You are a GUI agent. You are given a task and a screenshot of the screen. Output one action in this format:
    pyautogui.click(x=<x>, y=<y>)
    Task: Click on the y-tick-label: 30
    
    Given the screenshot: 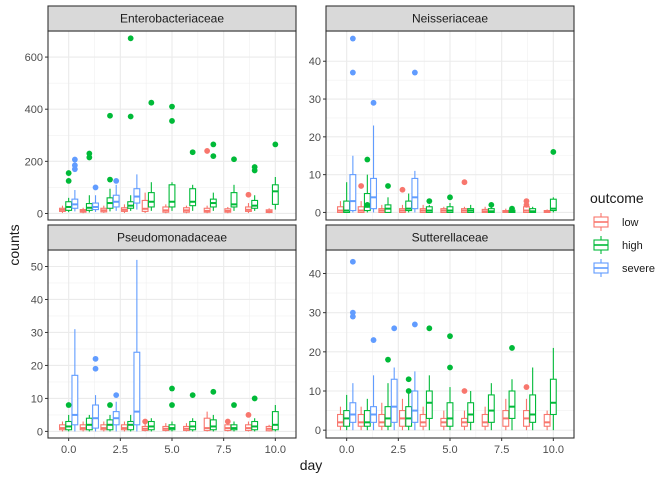 What is the action you would take?
    pyautogui.click(x=315, y=314)
    